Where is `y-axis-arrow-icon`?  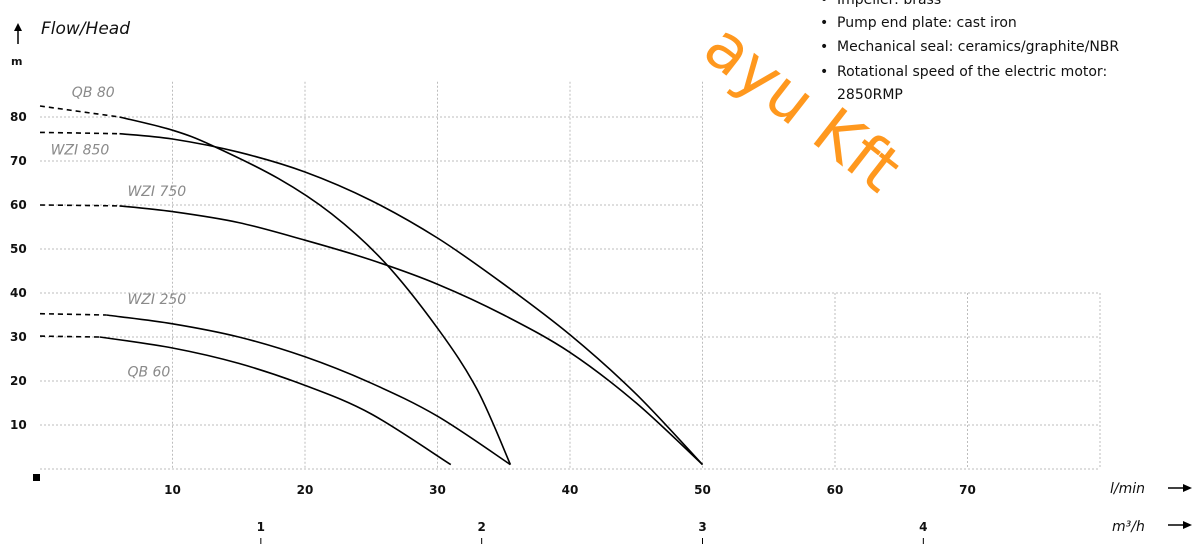 y-axis-arrow-icon is located at coordinates (18, 33).